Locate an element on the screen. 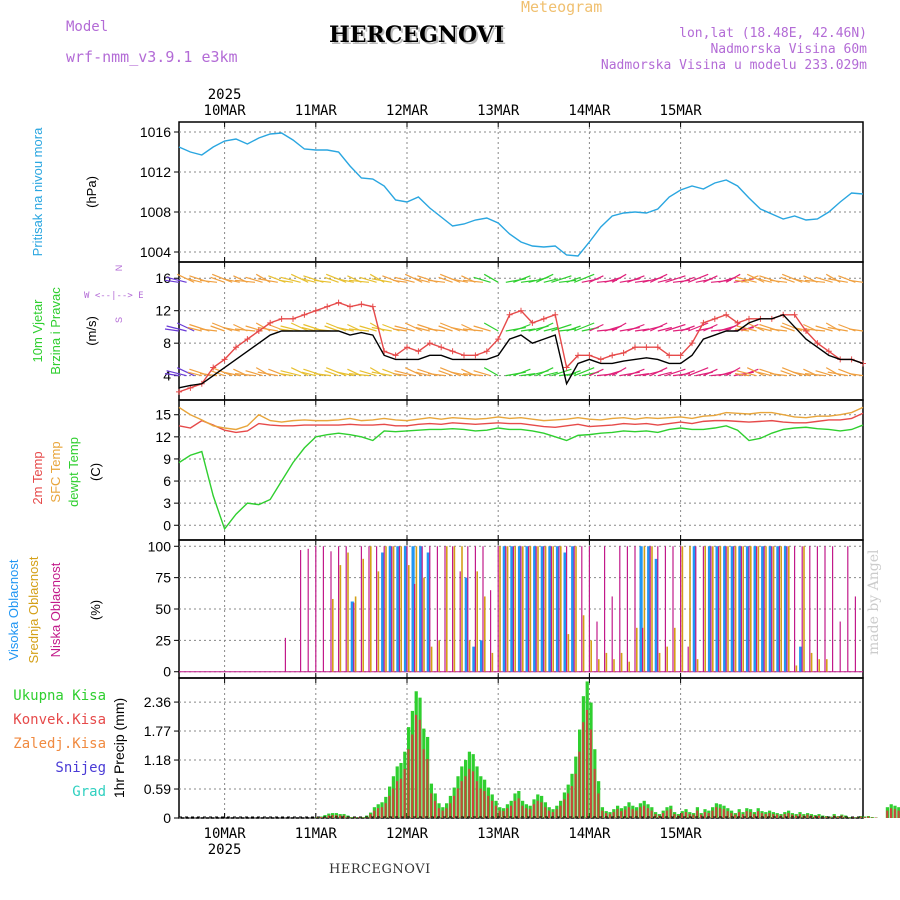 This screenshot has width=900, height=900. y-tick-label: 75 is located at coordinates (163, 578).